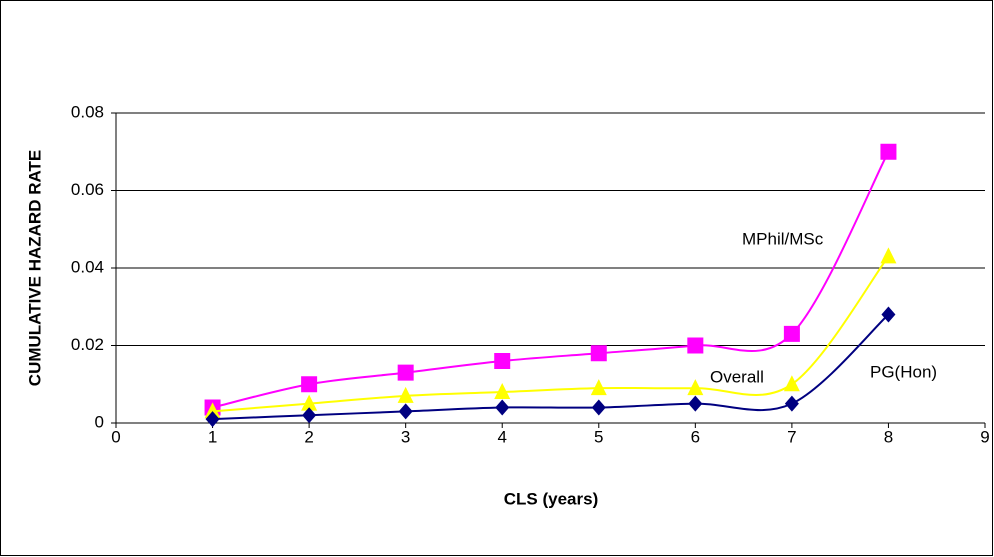 The width and height of the screenshot is (994, 557). I want to click on x-tick-label: 4, so click(501, 436).